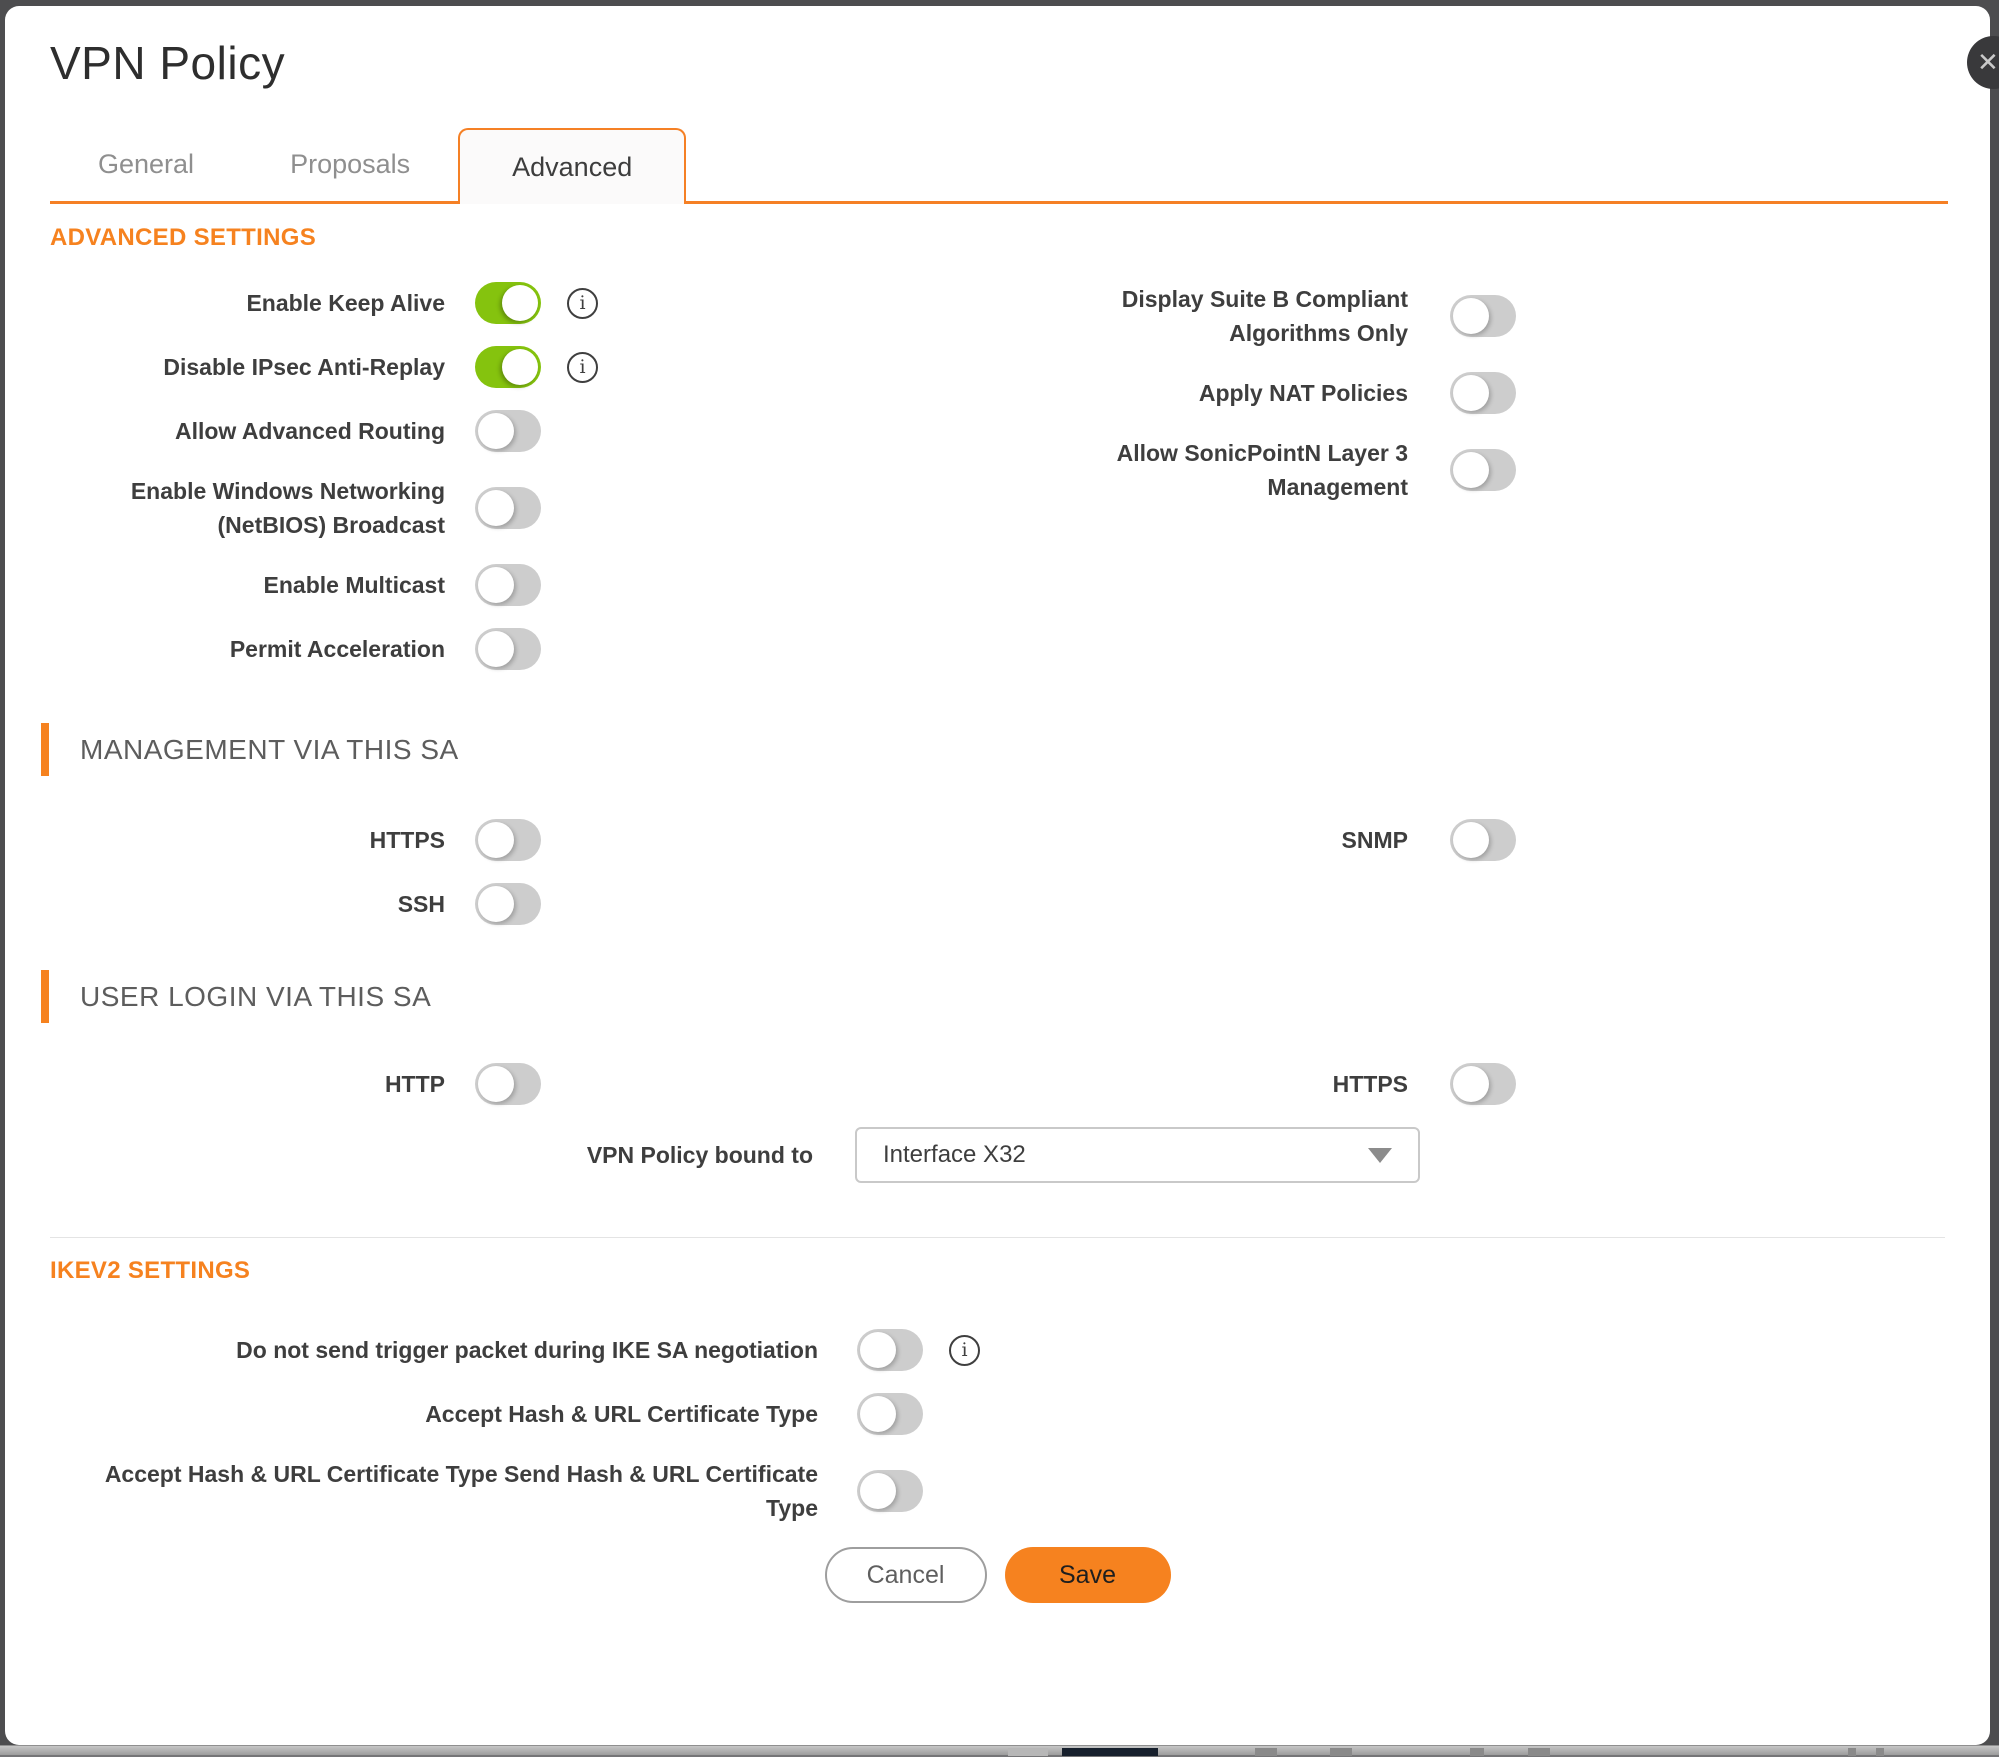 The height and width of the screenshot is (1757, 1999). I want to click on vpn-policy-bound-select: Interface X32, so click(1137, 1155).